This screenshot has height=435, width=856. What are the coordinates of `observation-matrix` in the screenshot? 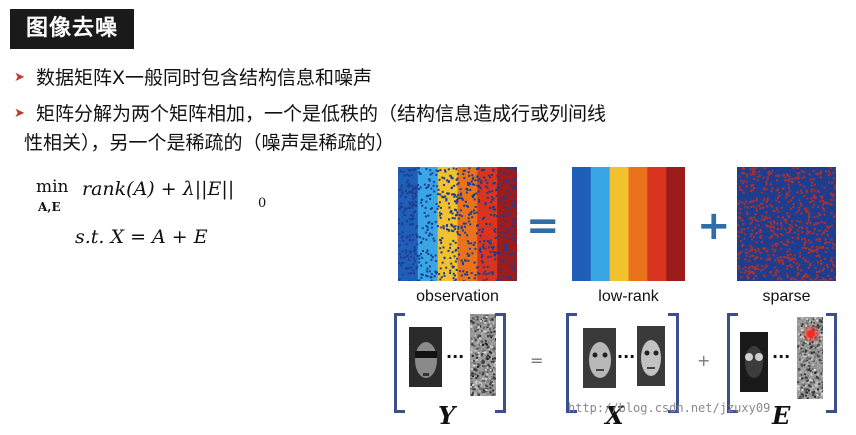 It's located at (457, 224).